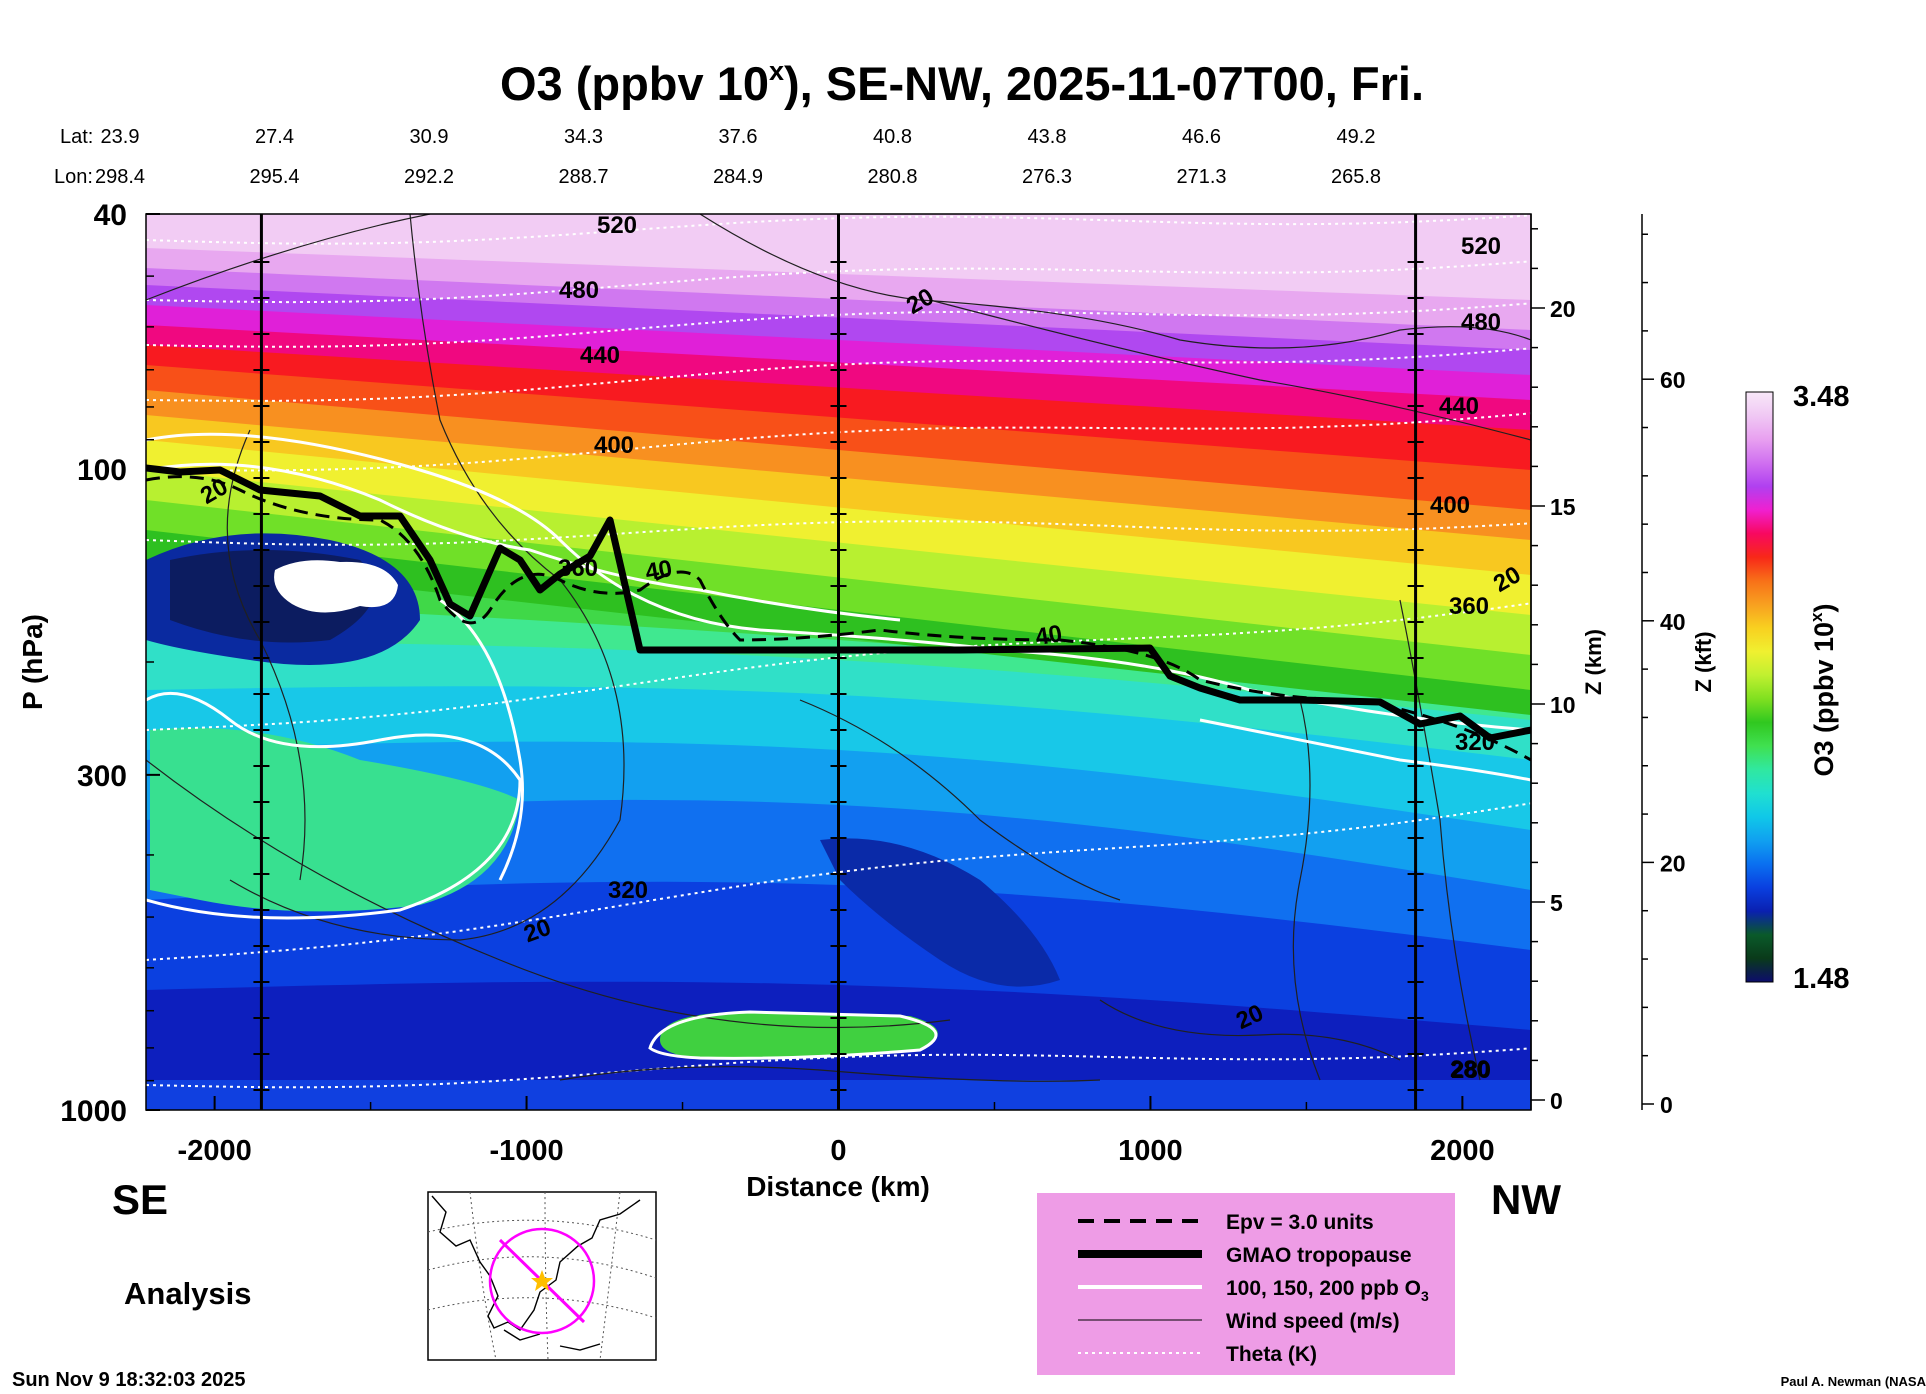  Describe the element at coordinates (1356, 137) in the screenshot. I see `lat-value: 49.2` at that location.